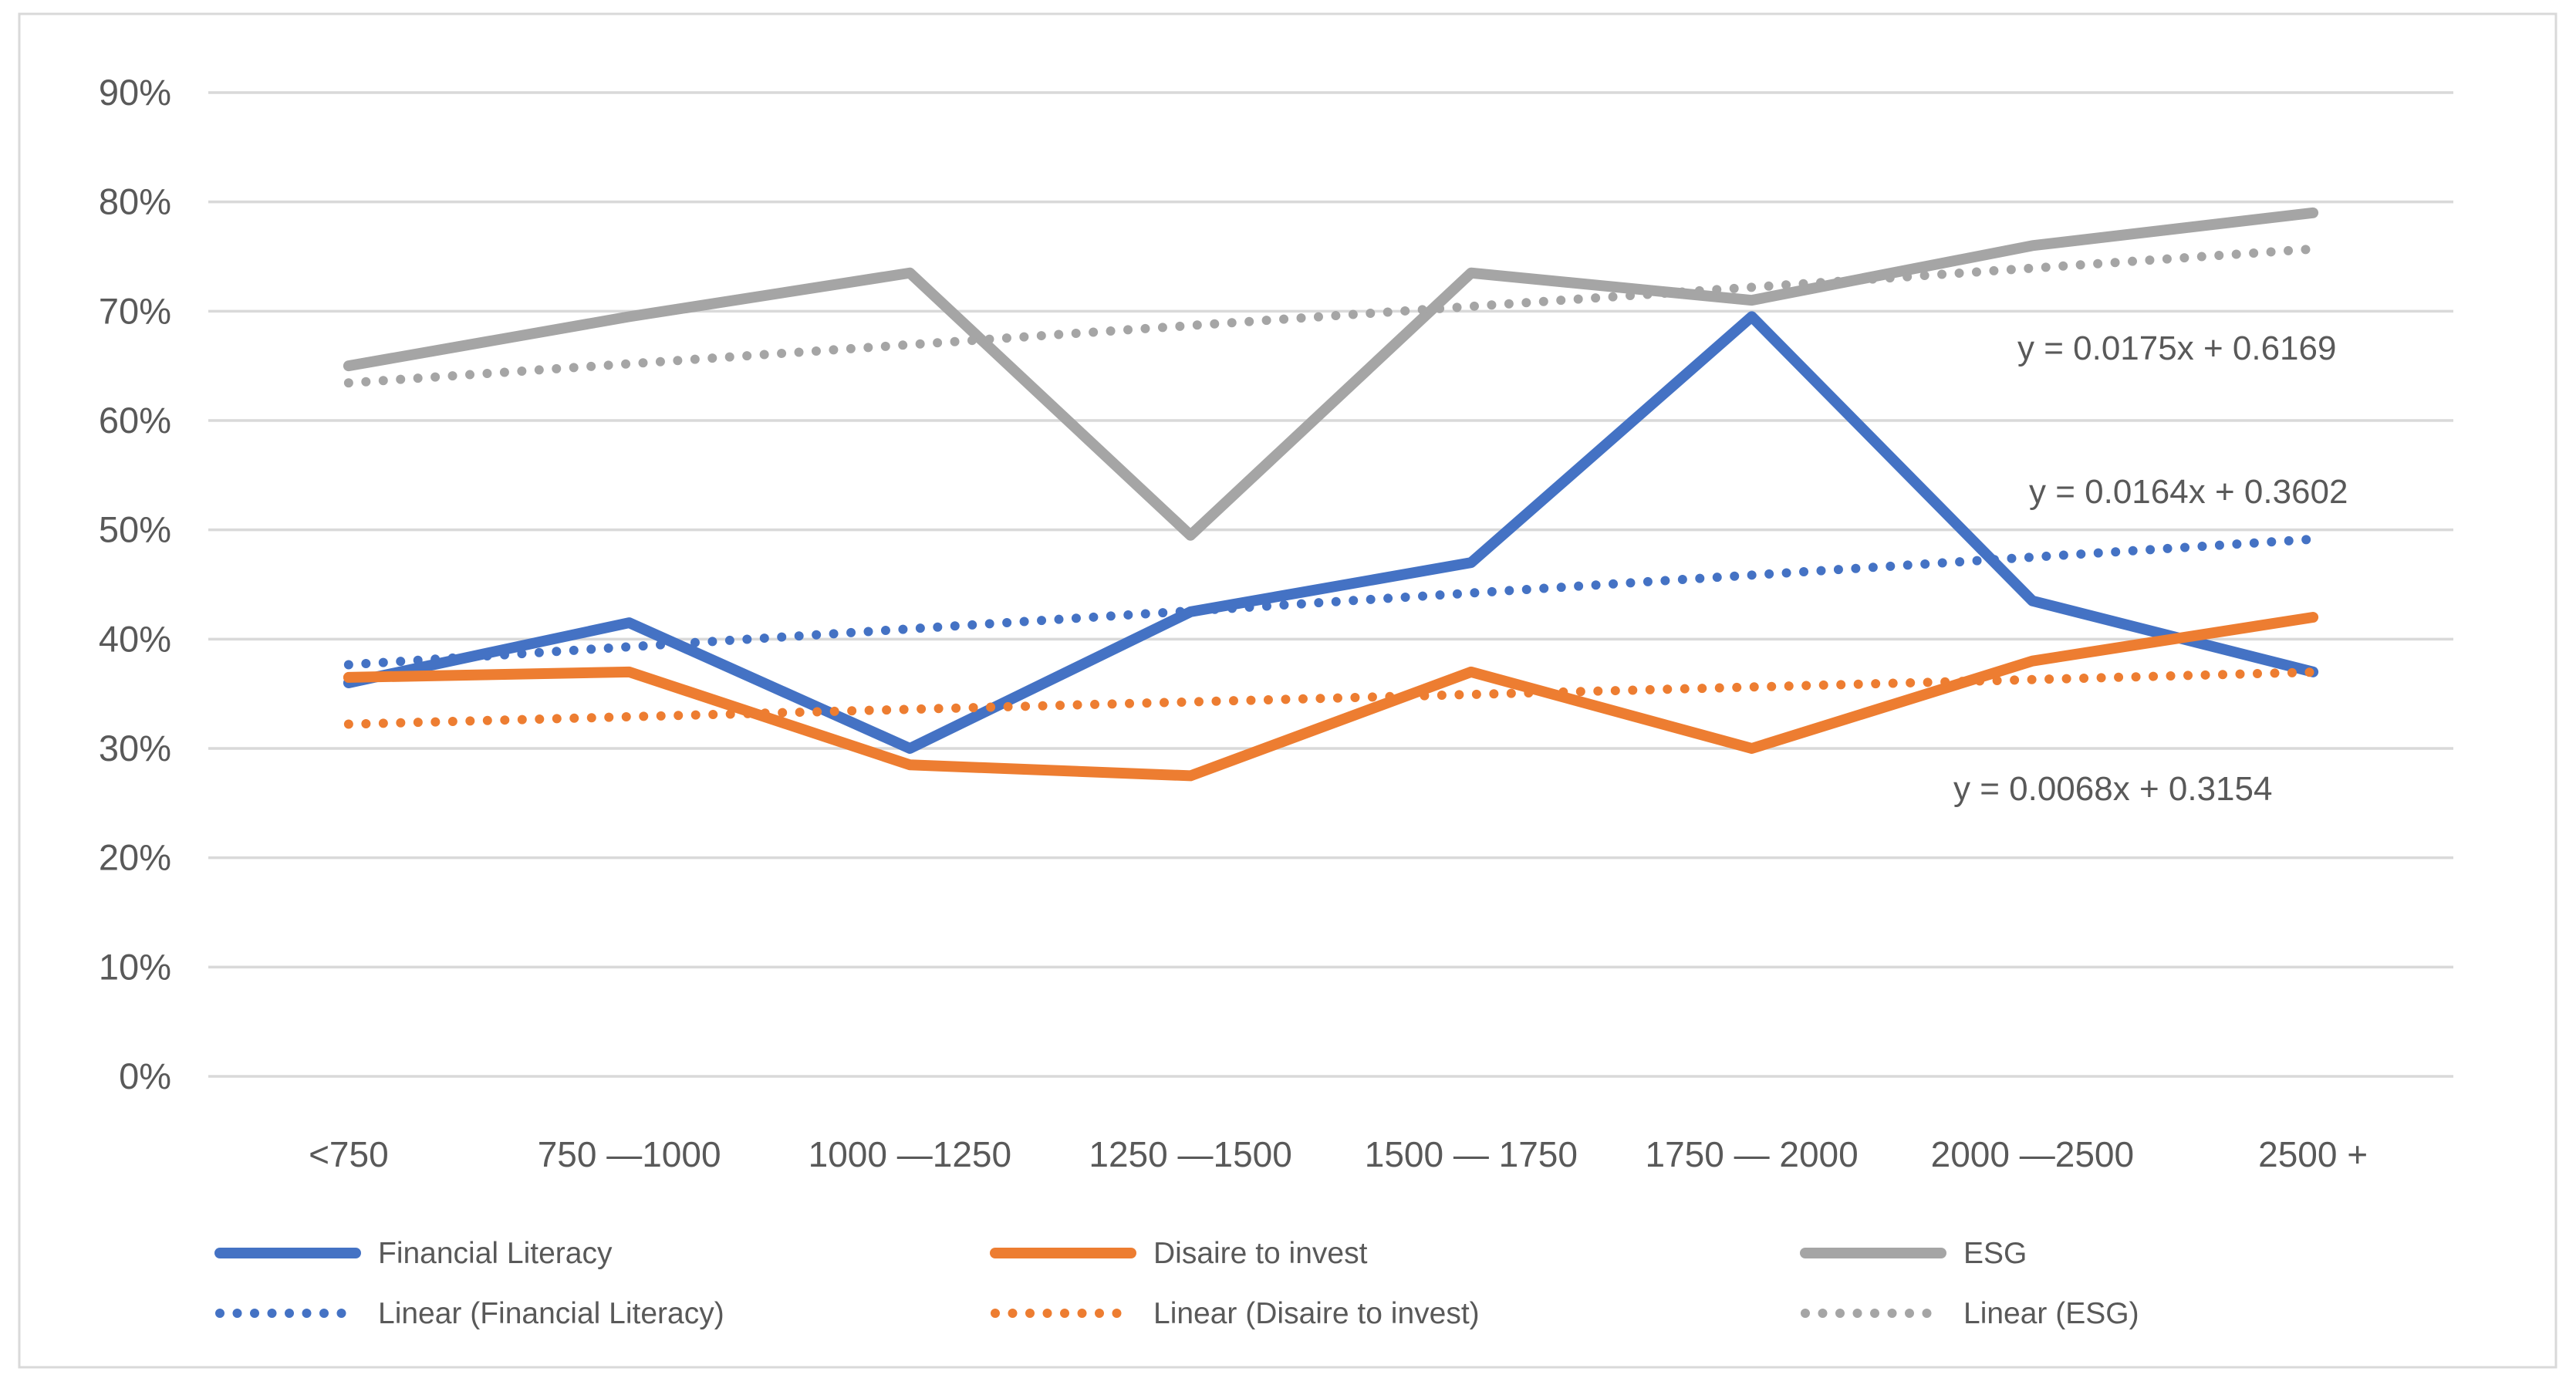  Describe the element at coordinates (135, 310) in the screenshot. I see `y-axis-tick-label: 70%` at that location.